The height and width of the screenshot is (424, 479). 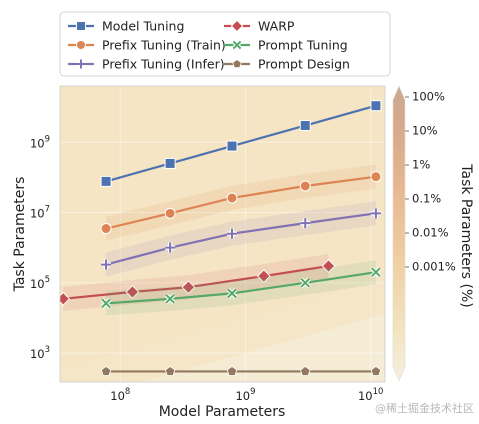 I want to click on y-axis-label: Task Parameters, so click(x=20, y=235).